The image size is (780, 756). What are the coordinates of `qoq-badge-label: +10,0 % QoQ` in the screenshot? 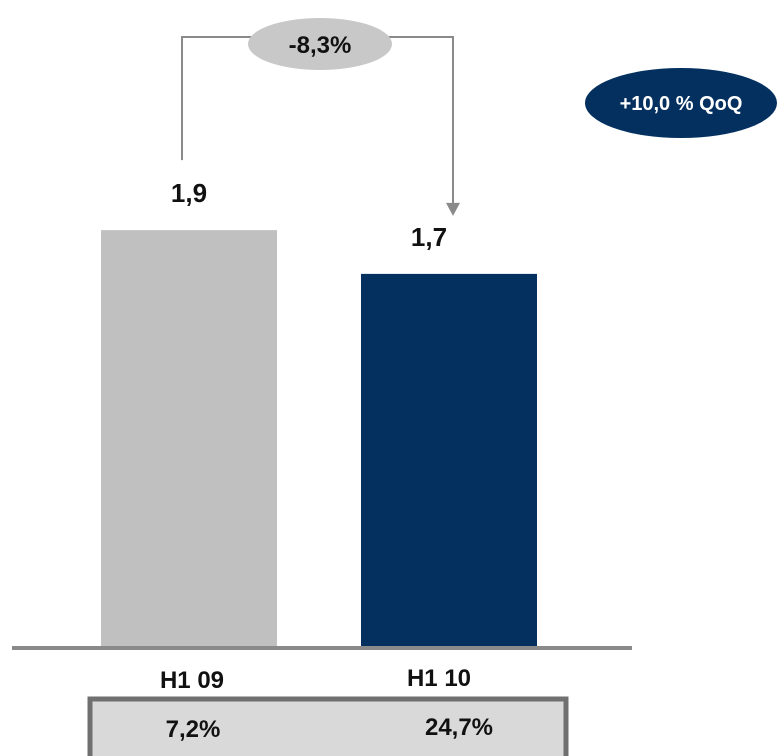 It's located at (681, 104).